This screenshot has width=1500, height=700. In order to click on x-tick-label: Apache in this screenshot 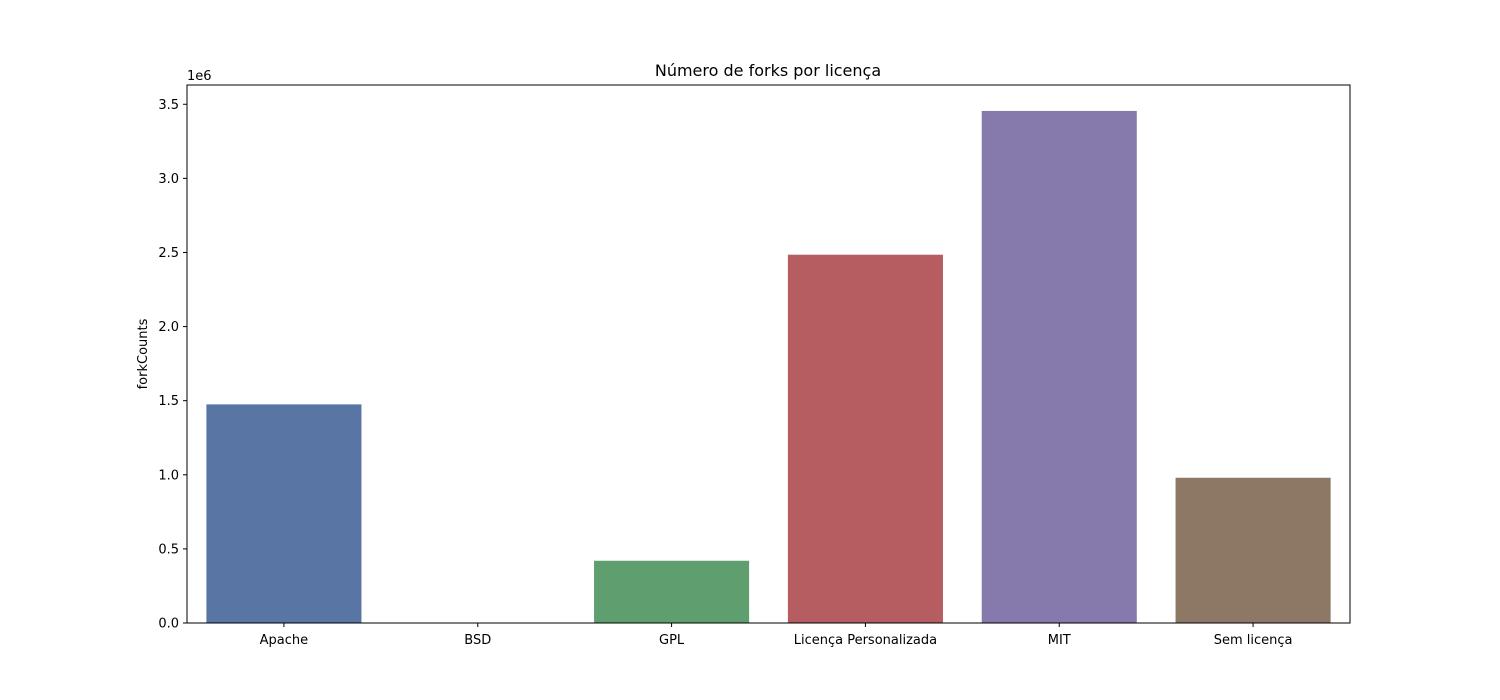, I will do `click(284, 640)`.